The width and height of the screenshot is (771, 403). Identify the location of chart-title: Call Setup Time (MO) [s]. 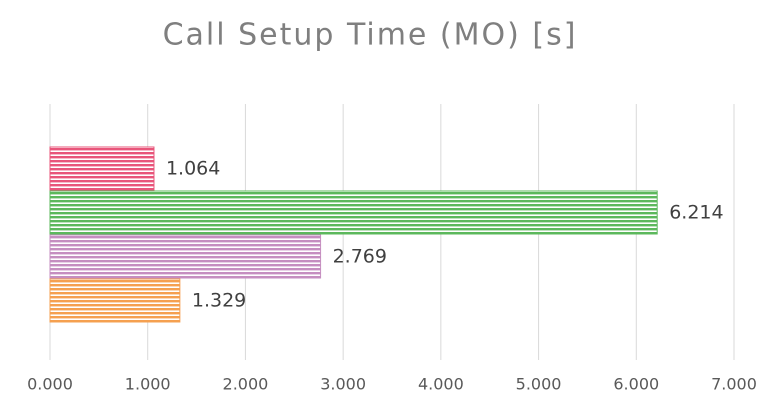
(370, 35).